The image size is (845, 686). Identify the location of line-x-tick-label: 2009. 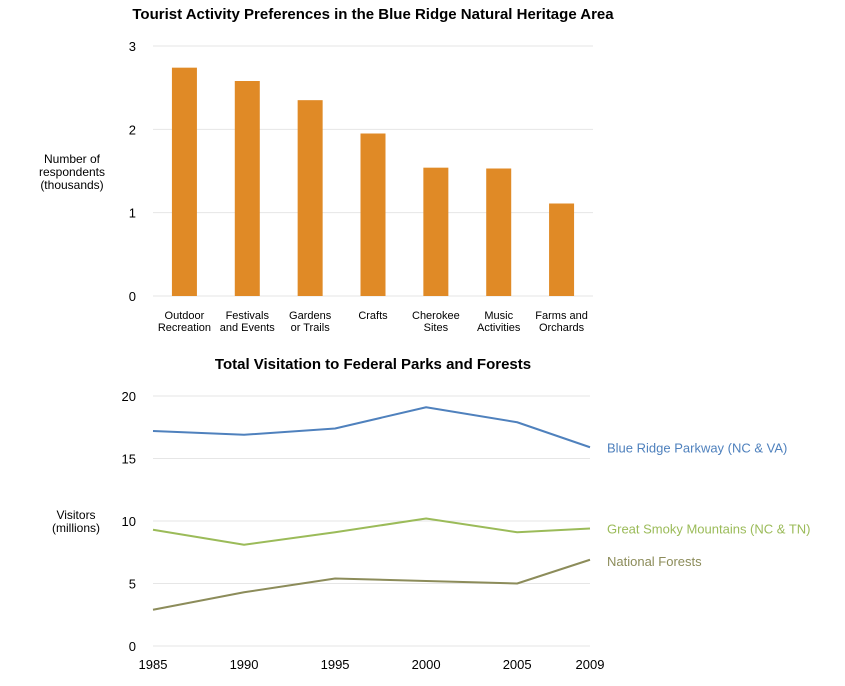
(590, 664).